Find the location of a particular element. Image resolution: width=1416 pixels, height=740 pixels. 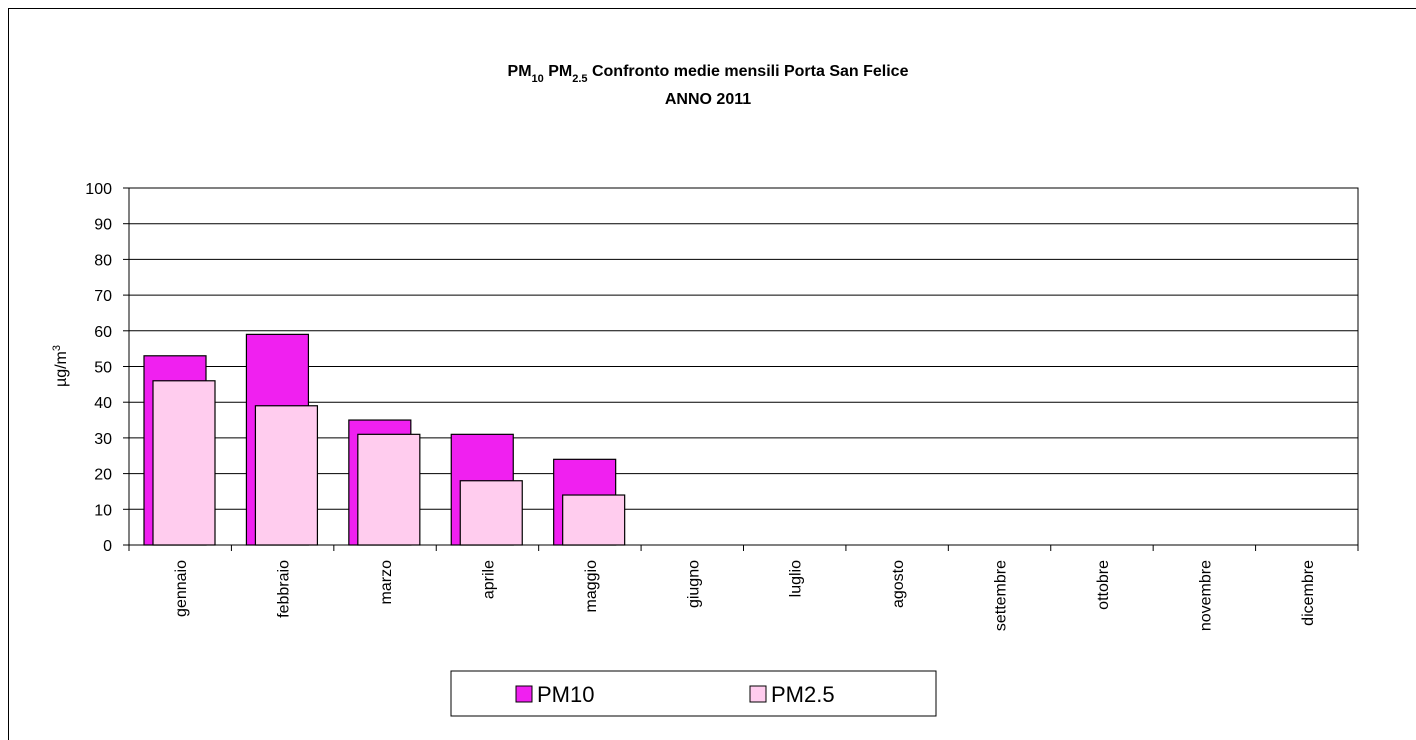

title-part: 10 is located at coordinates (538, 79).